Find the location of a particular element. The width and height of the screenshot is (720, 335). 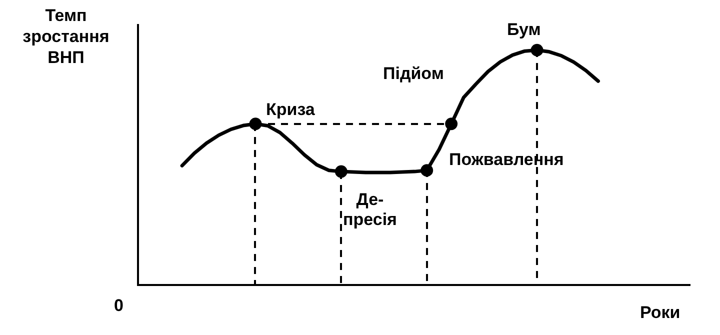

text: Бум is located at coordinates (524, 30).